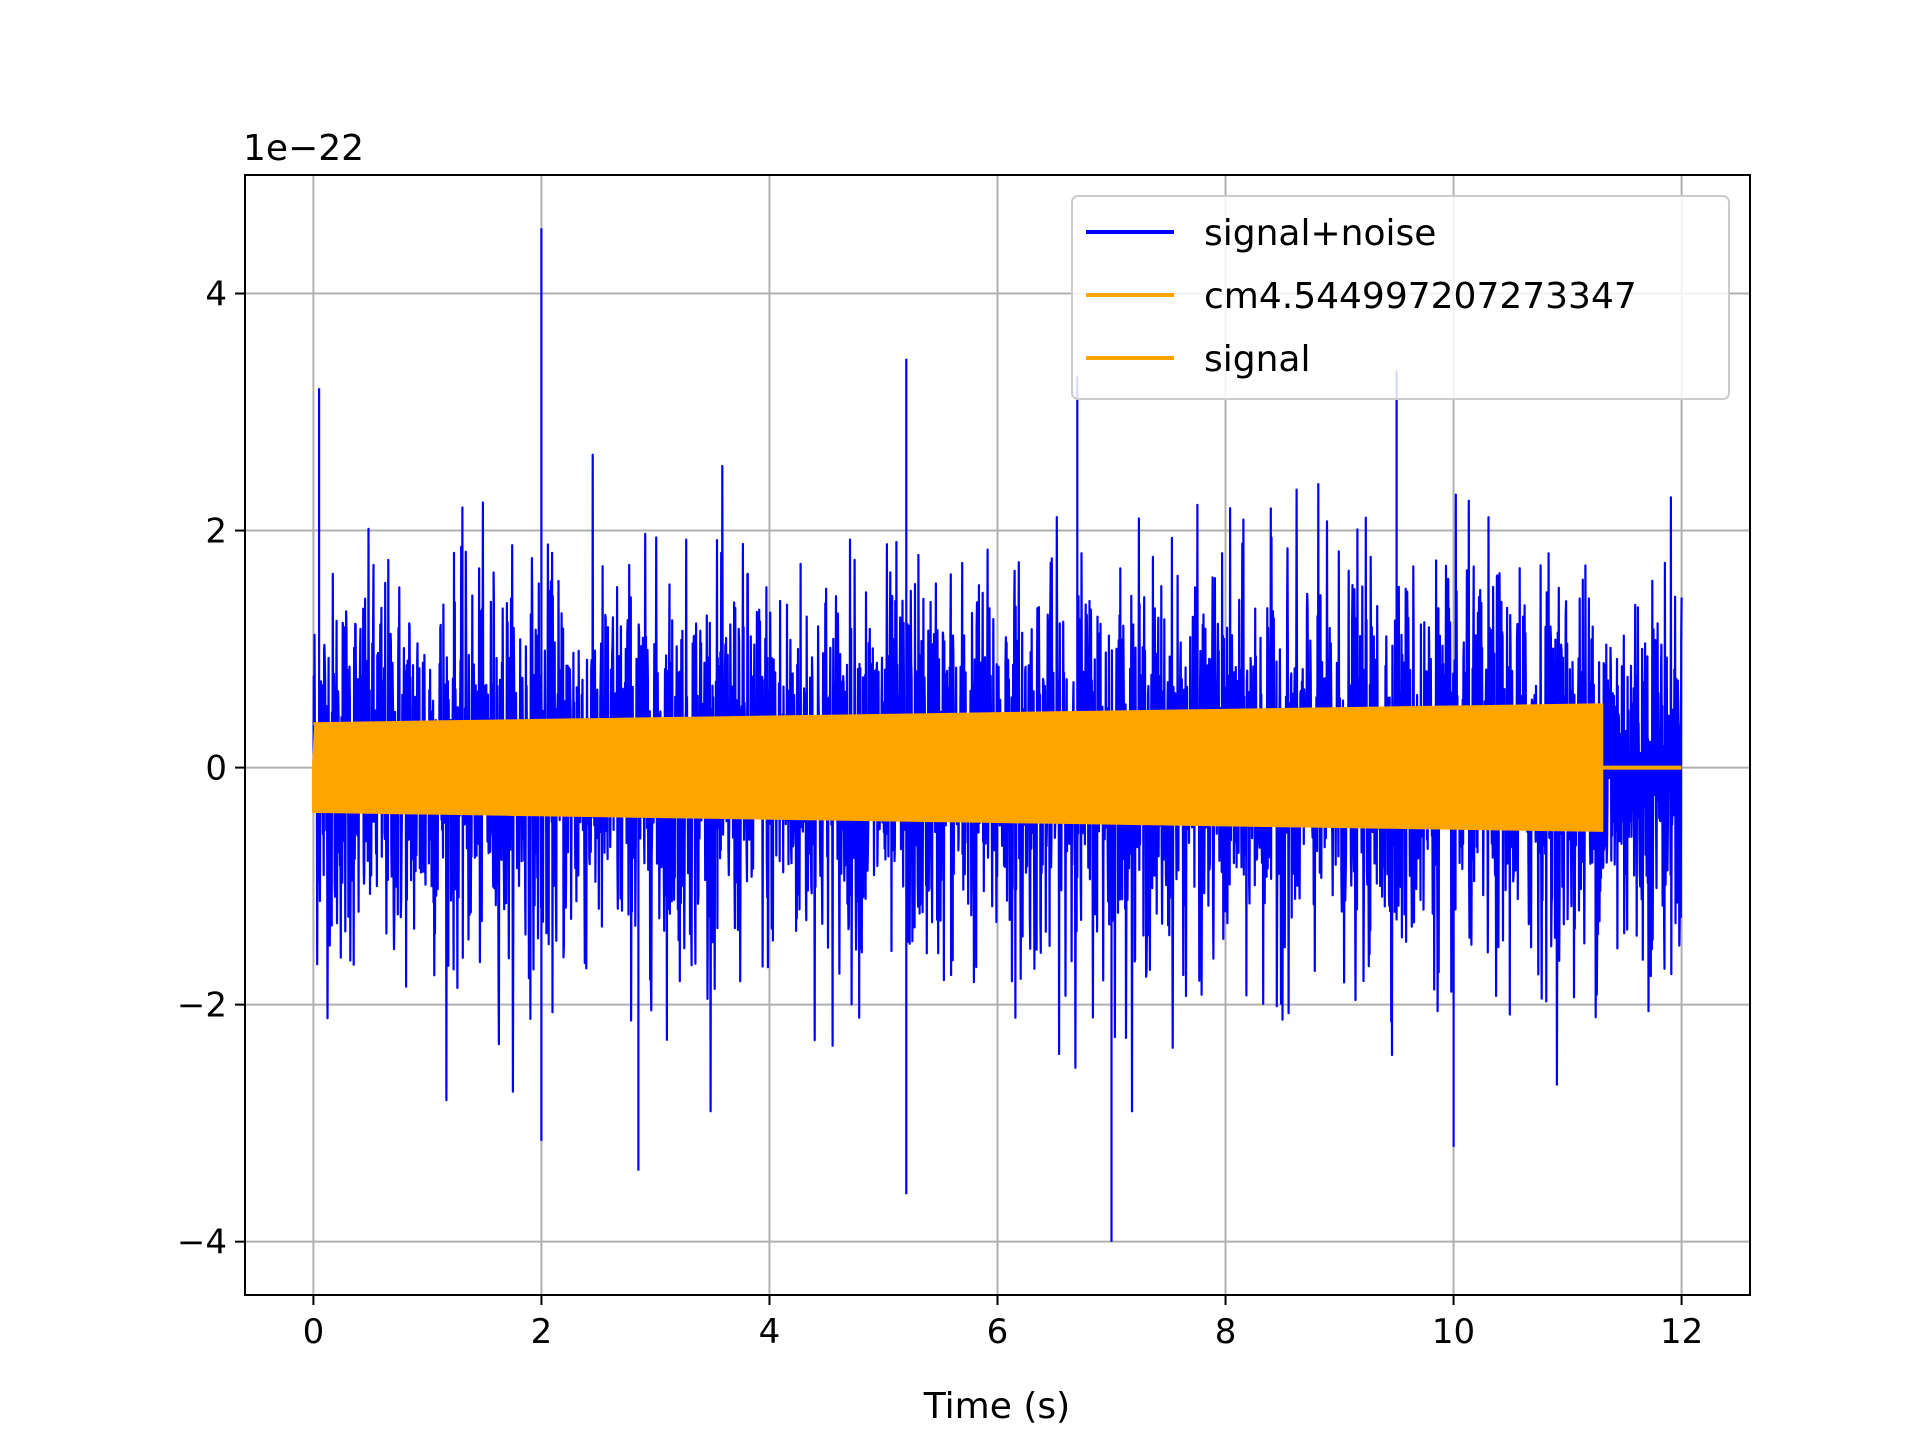 This screenshot has height=1440, width=1920. I want to click on y-tick-label: −2, so click(202, 1006).